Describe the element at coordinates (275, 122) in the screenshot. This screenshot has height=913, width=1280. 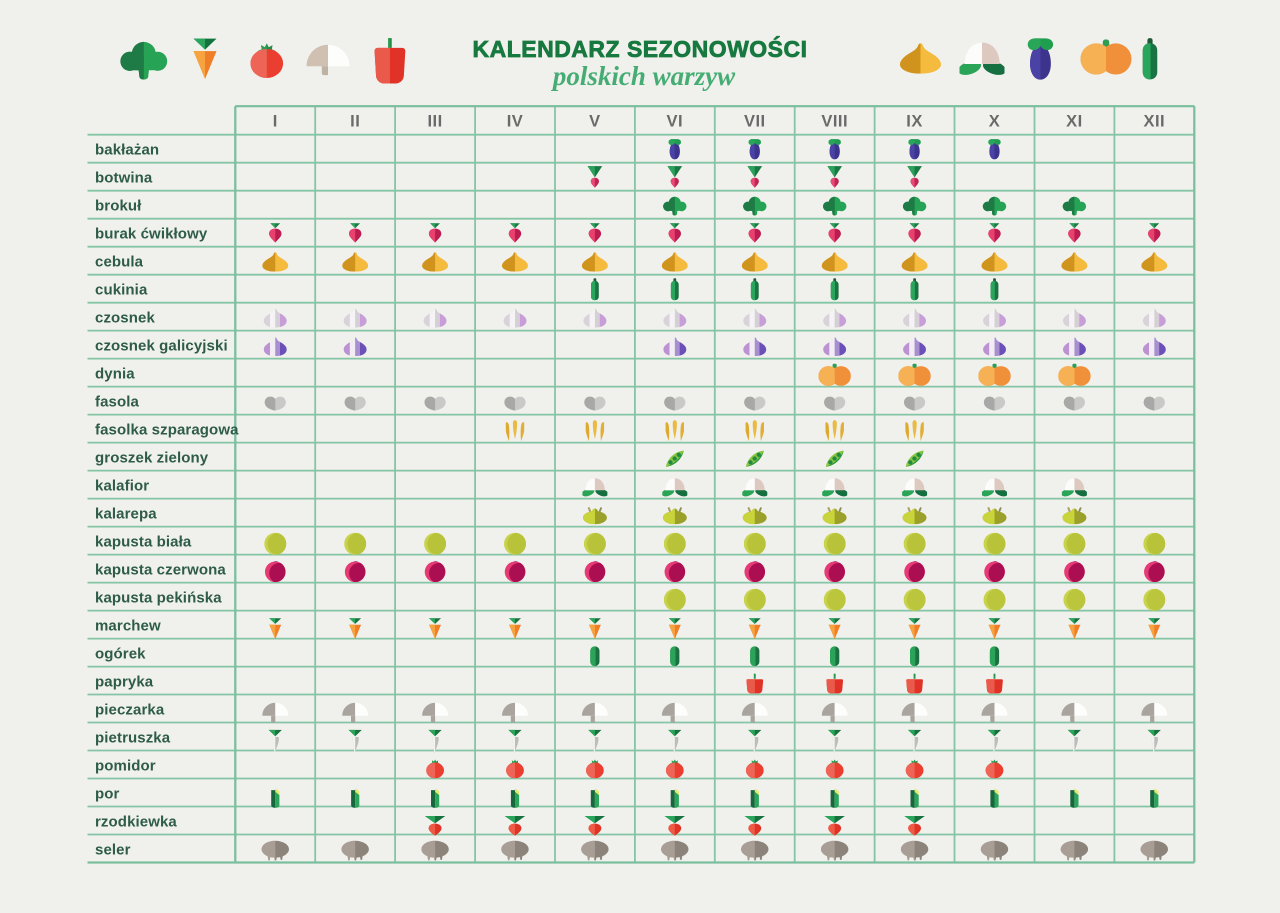
I see `svg-text: I` at that location.